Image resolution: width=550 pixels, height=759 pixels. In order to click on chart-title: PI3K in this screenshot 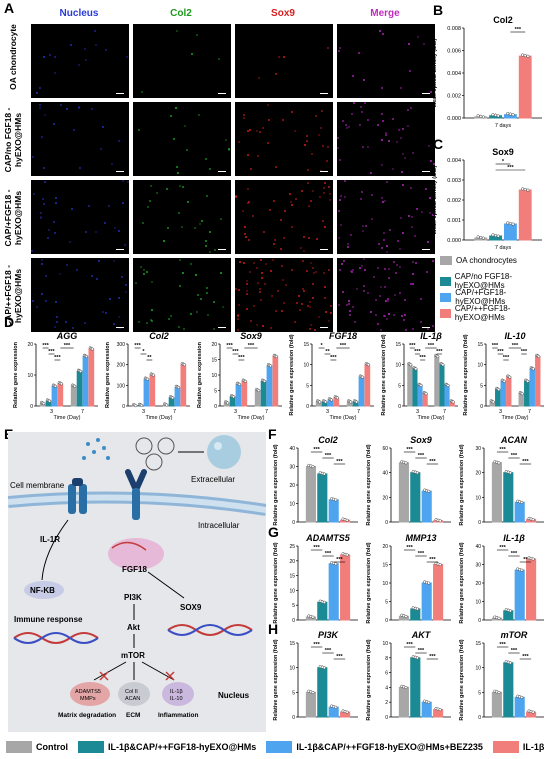, I will do `click(329, 635)`.